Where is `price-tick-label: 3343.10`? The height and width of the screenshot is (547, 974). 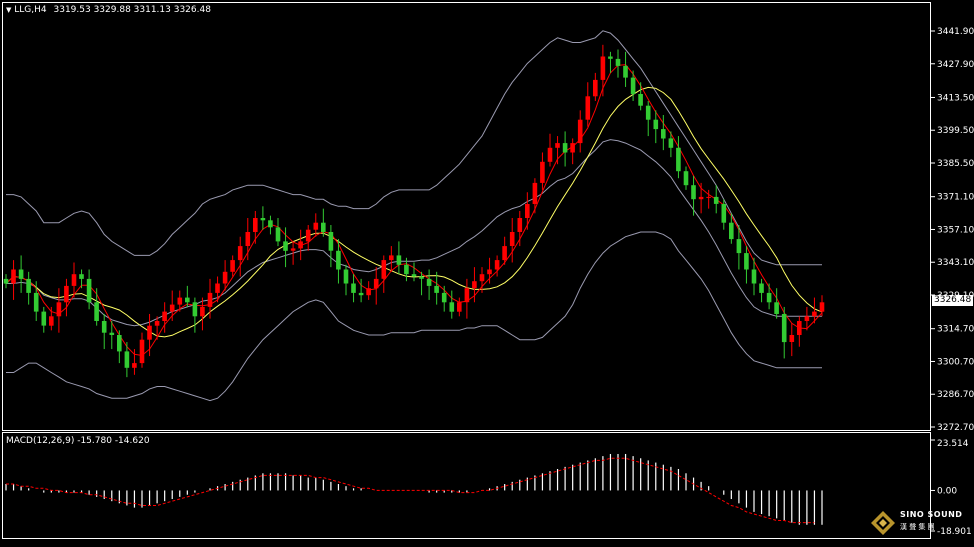 price-tick-label: 3343.10 is located at coordinates (955, 263).